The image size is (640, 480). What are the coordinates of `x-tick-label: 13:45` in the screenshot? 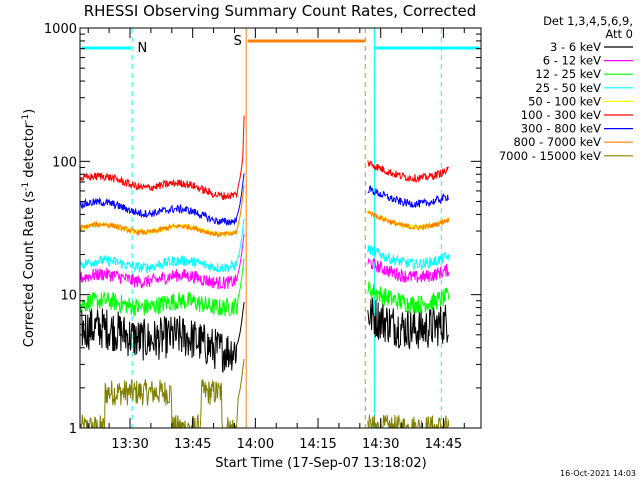 It's located at (192, 444).